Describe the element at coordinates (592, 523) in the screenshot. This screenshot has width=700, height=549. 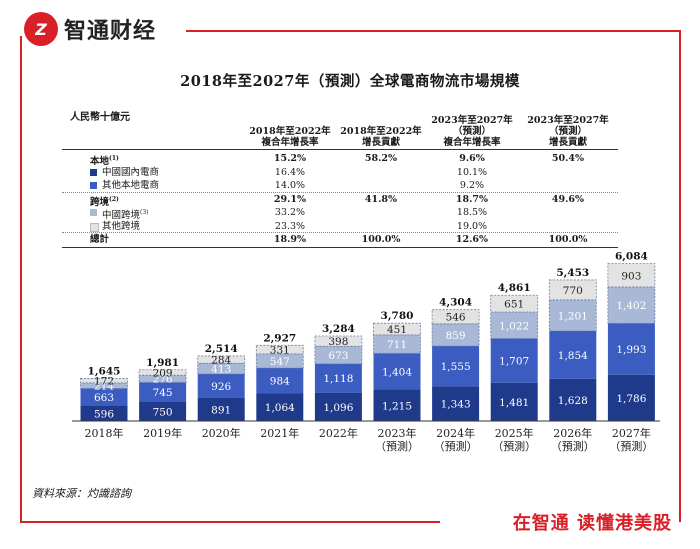
I see `slogan: 在智通 读懂港美股` at that location.